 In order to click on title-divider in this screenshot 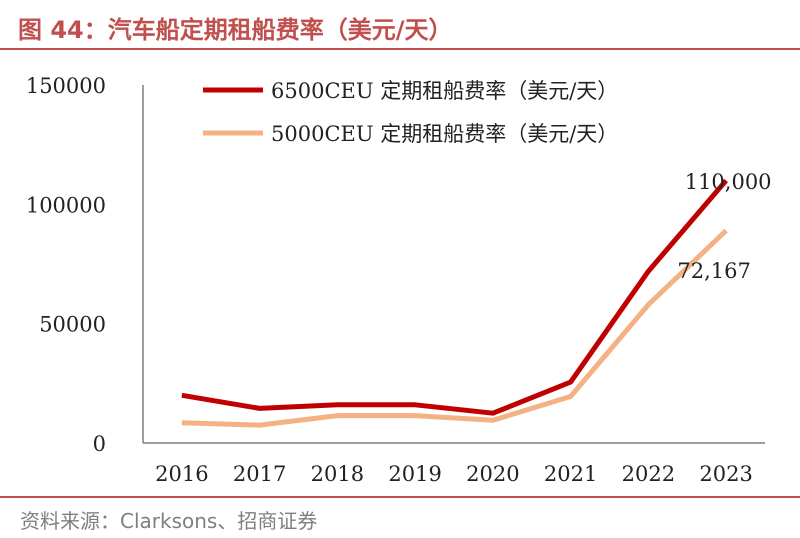, I will do `click(400, 49)`.